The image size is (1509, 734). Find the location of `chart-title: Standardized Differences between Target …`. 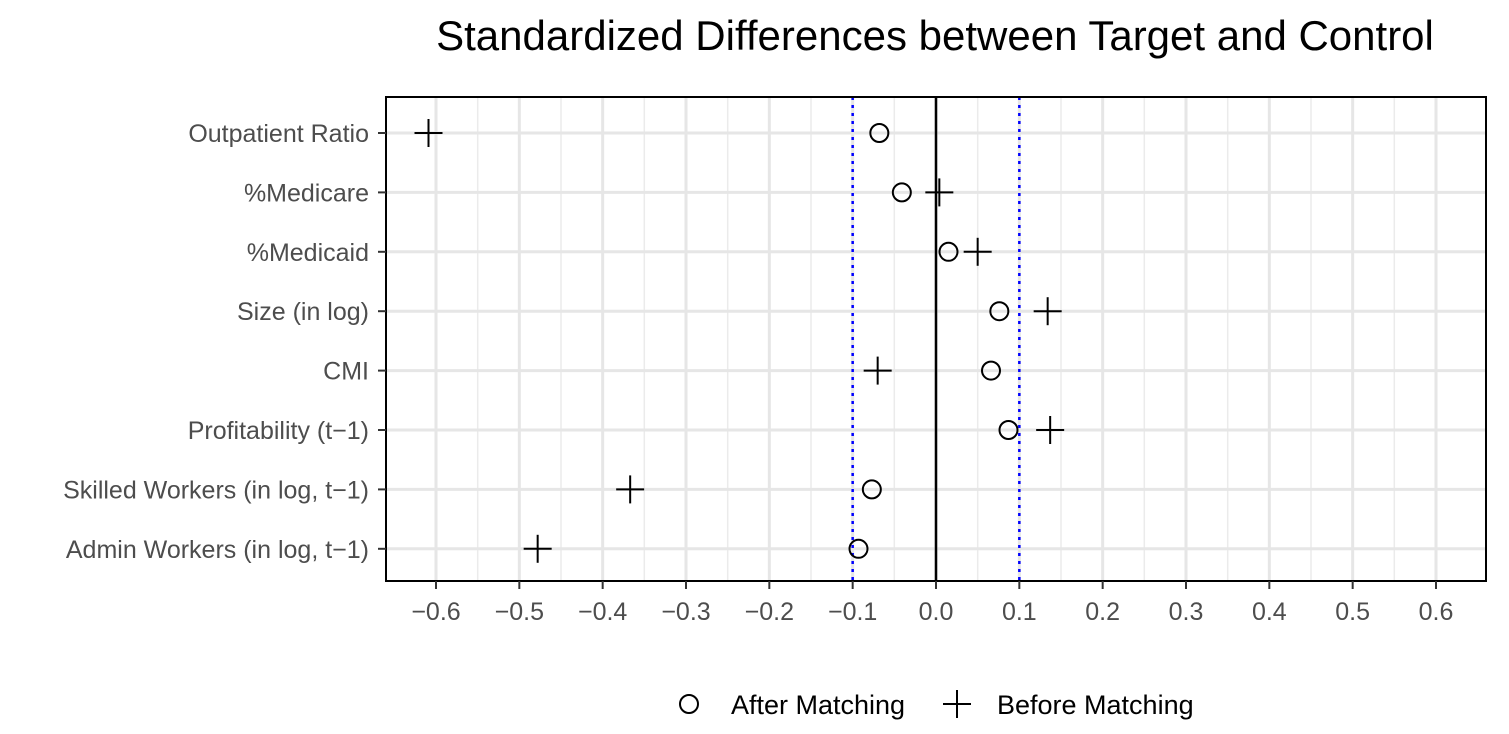

chart-title: Standardized Differences between Target … is located at coordinates (935, 35).